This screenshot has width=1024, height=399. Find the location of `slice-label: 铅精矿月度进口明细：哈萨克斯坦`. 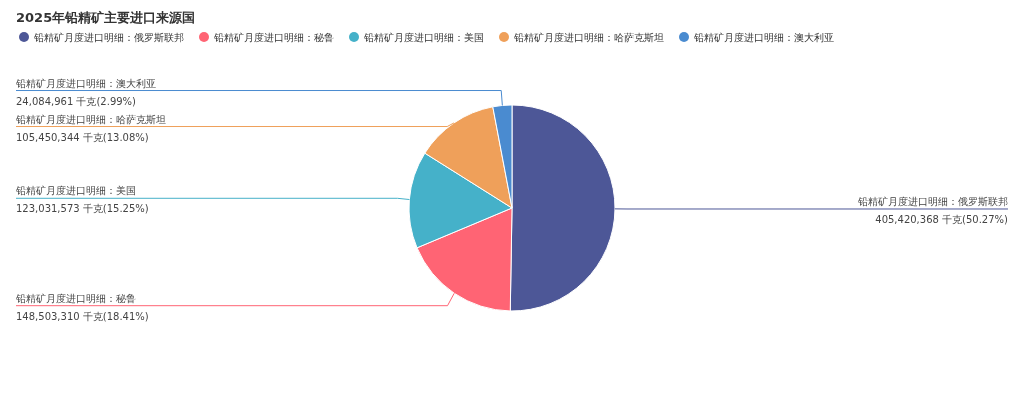

slice-label: 铅精矿月度进口明细：哈萨克斯坦 is located at coordinates (90, 119).